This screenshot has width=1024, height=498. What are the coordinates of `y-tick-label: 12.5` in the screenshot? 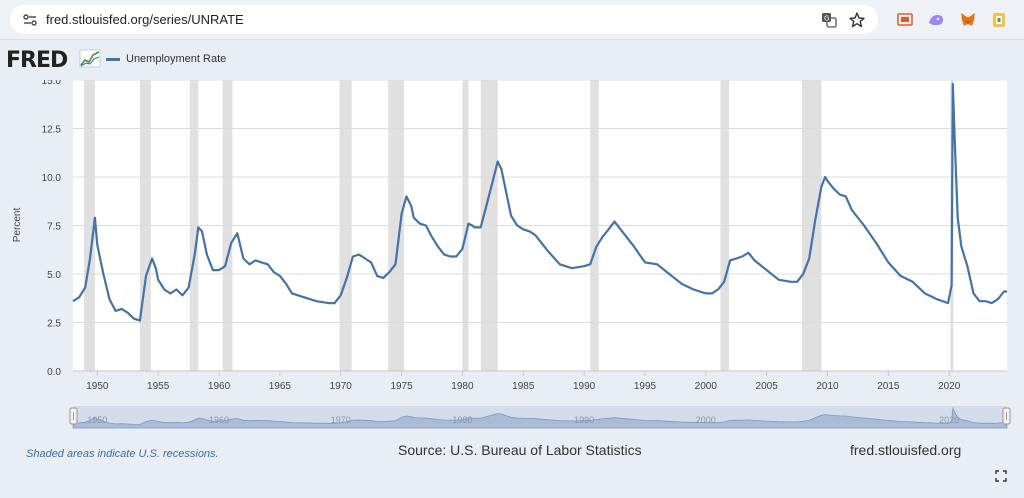 It's located at (52, 130).